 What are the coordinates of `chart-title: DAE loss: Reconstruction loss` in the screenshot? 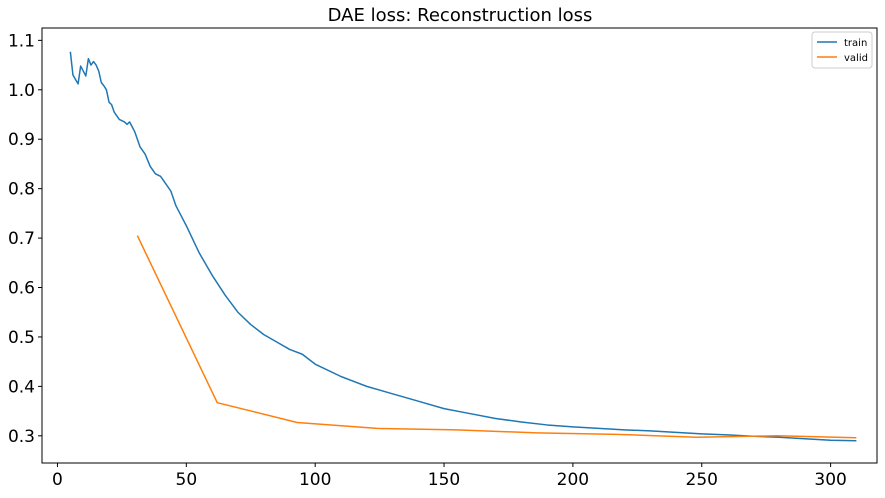 It's located at (460, 15).